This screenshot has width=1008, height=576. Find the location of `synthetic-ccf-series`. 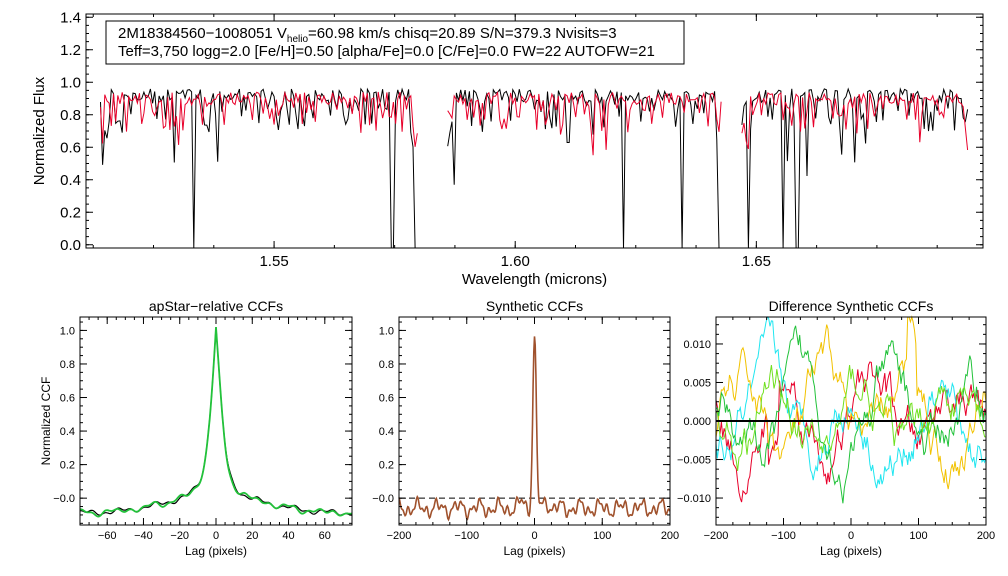

synthetic-ccf-series is located at coordinates (534, 429).